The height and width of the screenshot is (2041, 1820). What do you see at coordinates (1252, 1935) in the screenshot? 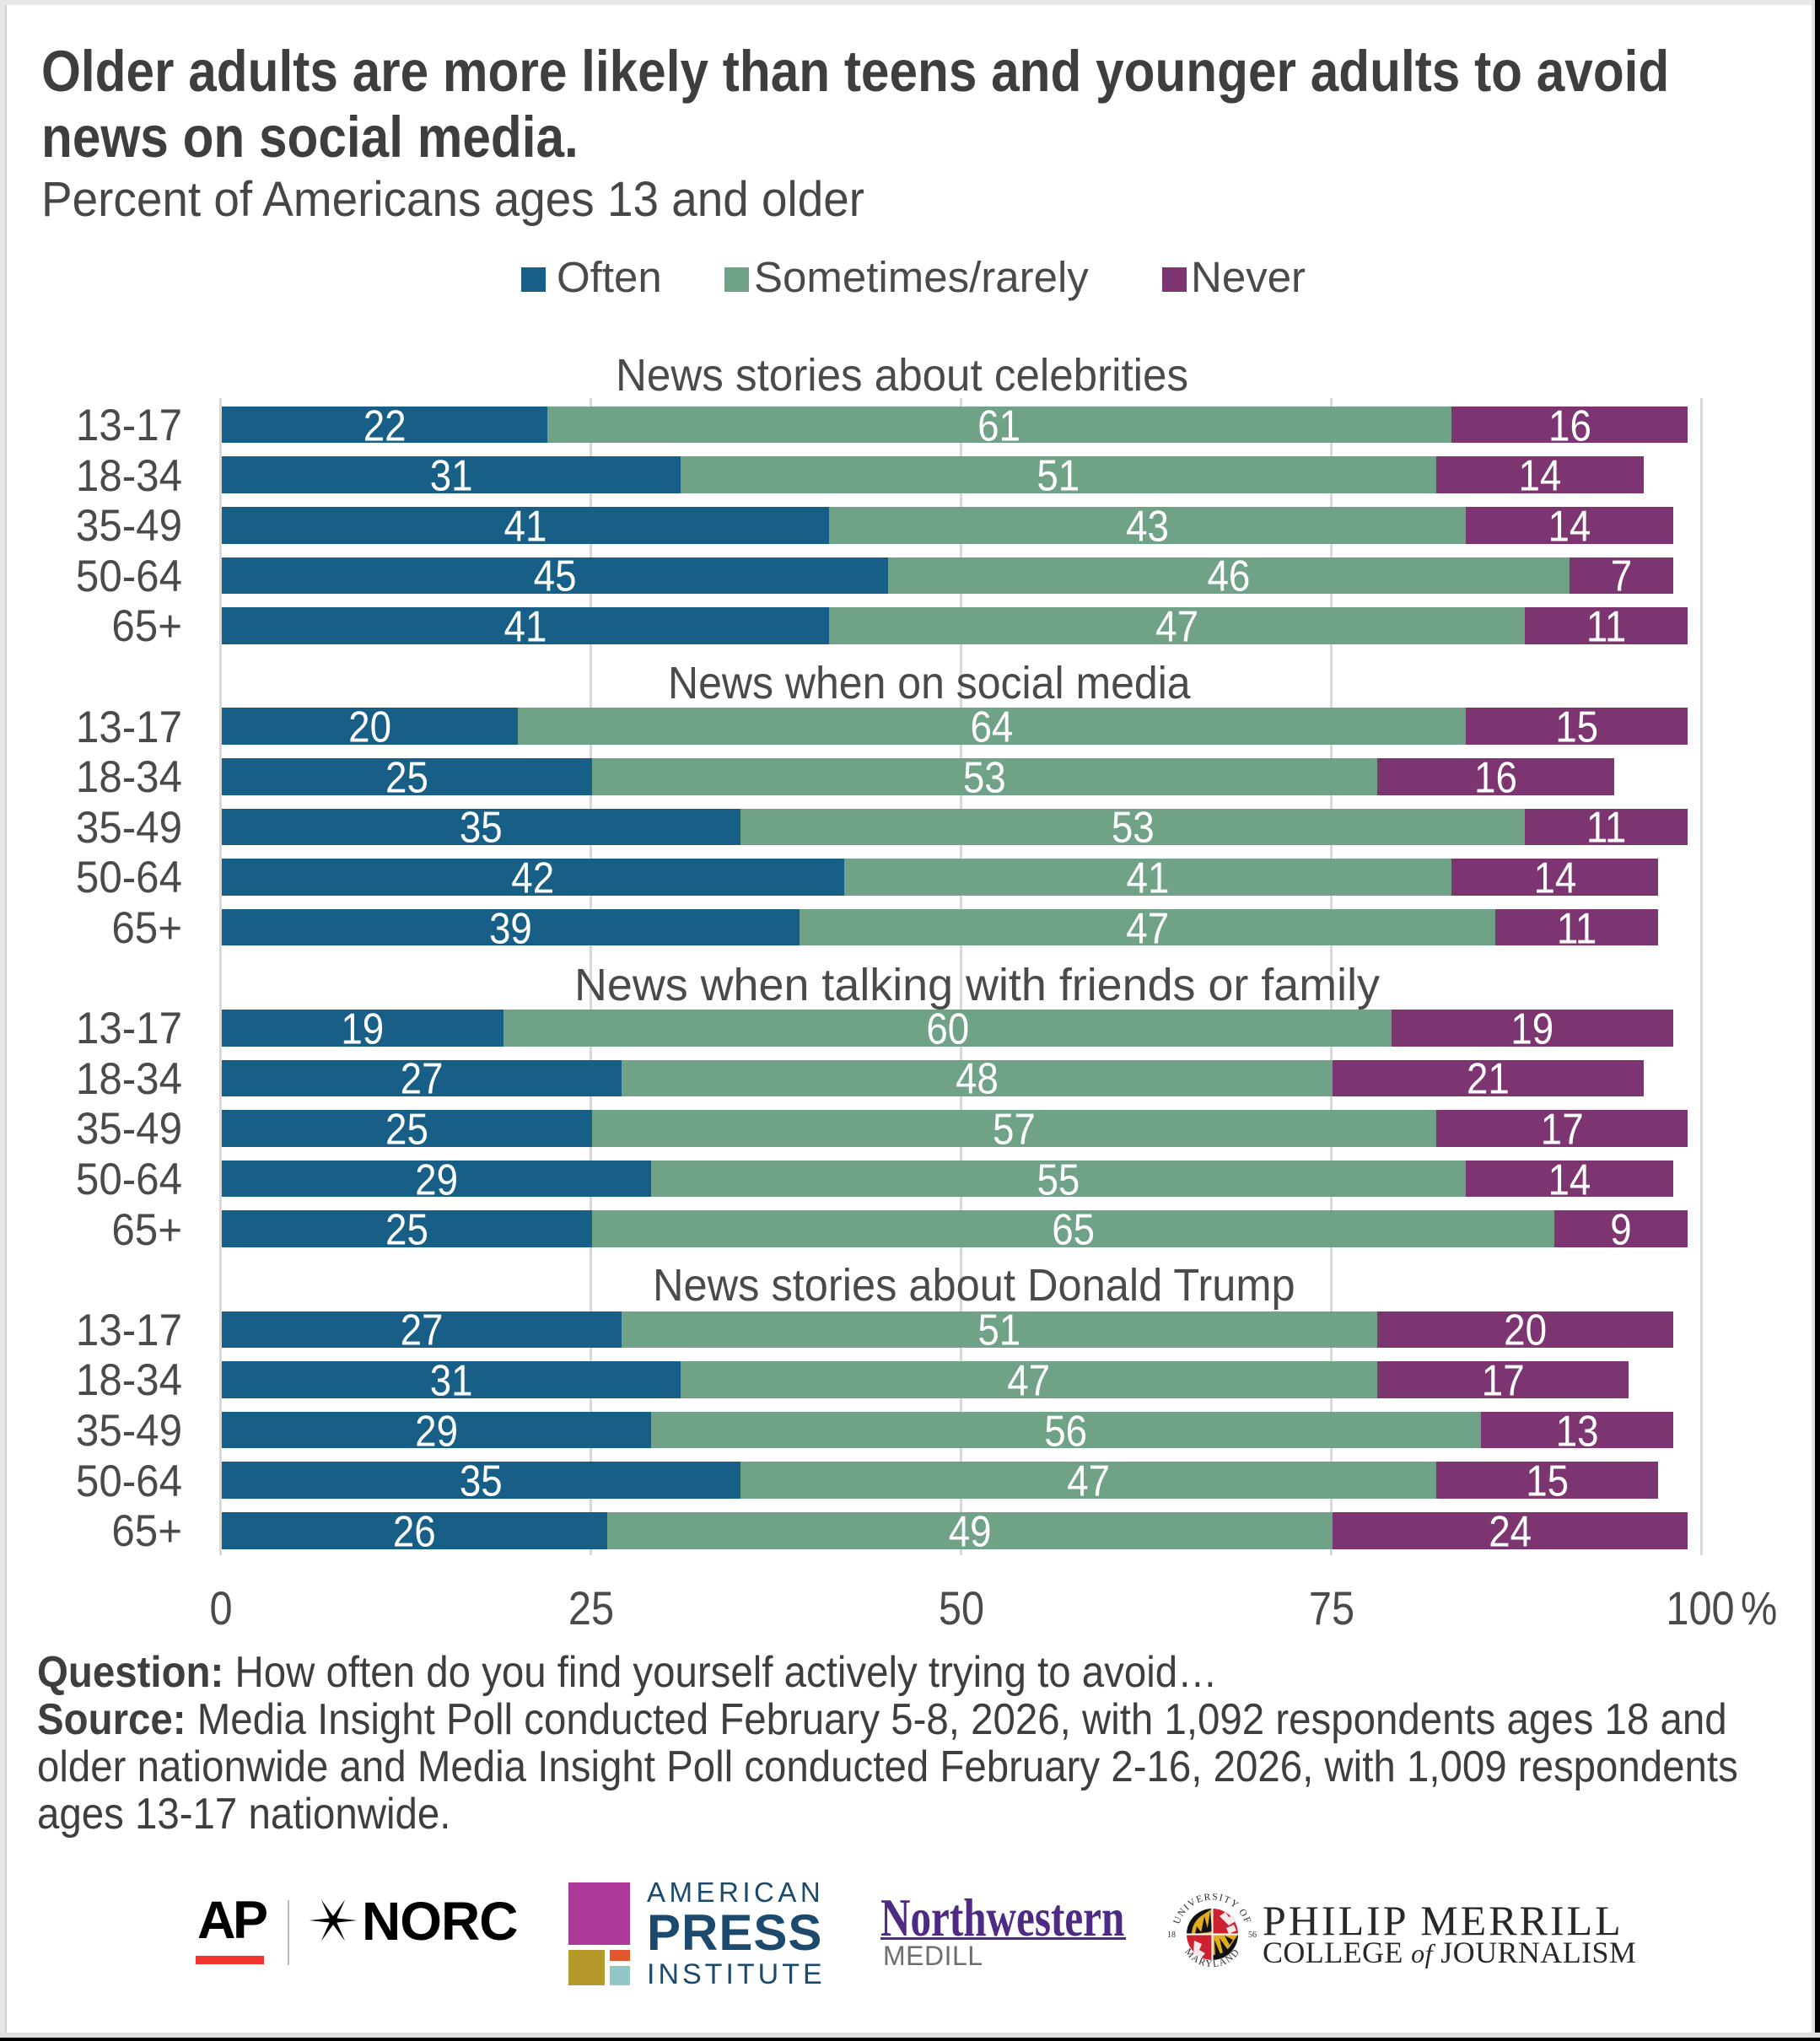
I see `svg-text: 56` at bounding box center [1252, 1935].